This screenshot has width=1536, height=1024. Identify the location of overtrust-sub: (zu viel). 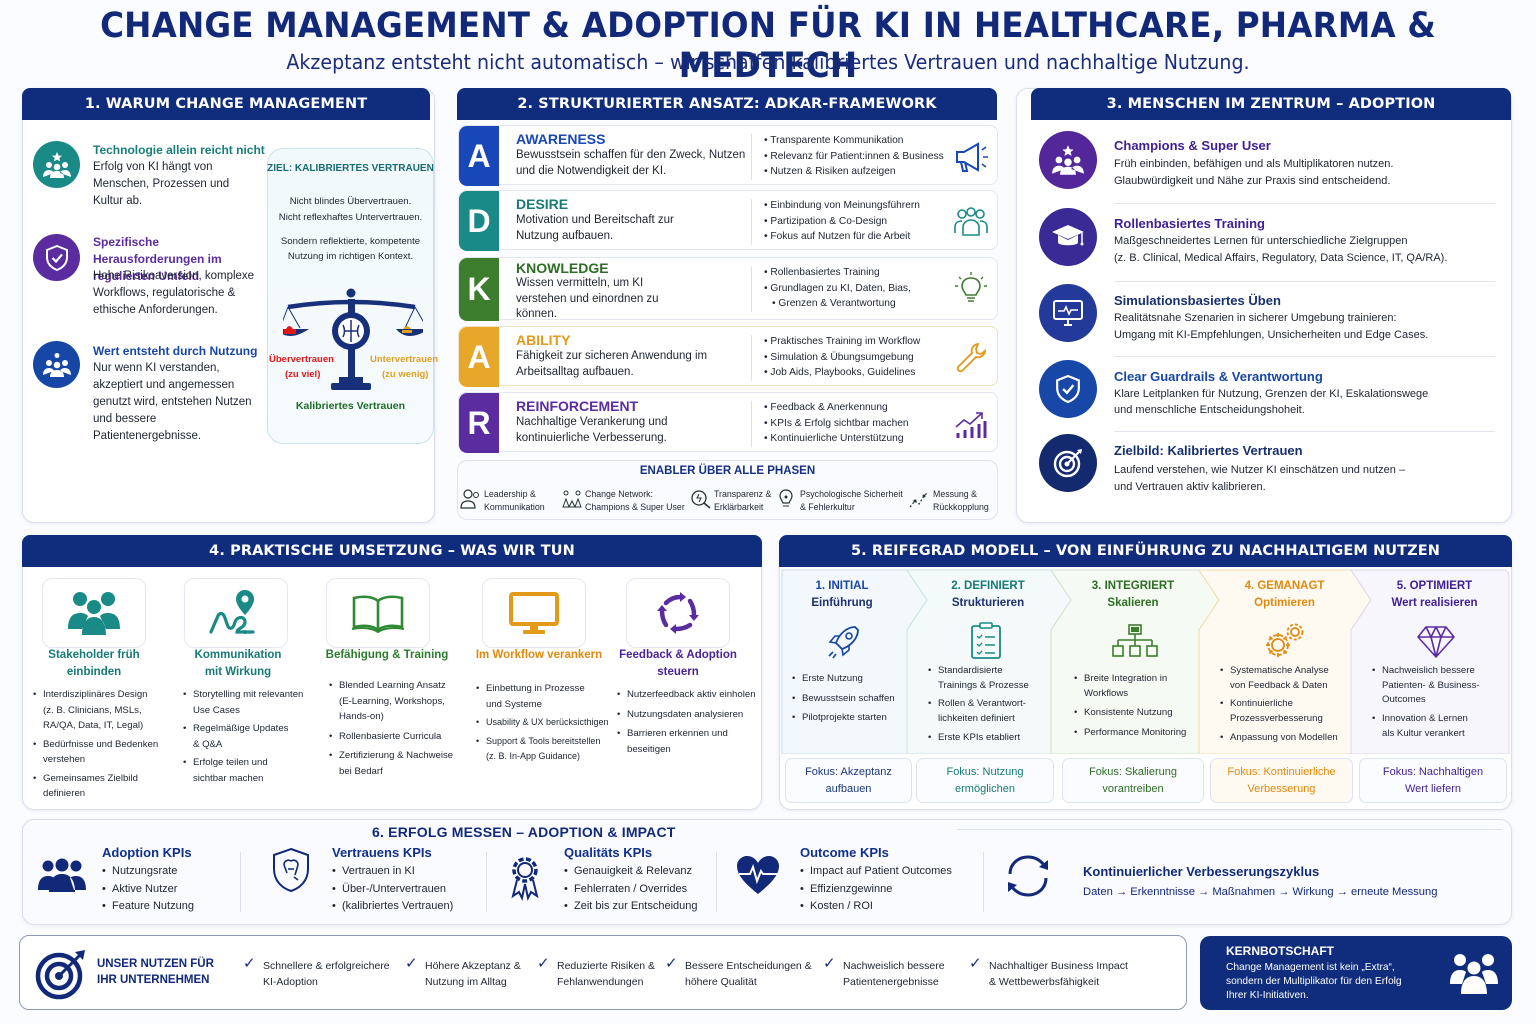
(303, 374).